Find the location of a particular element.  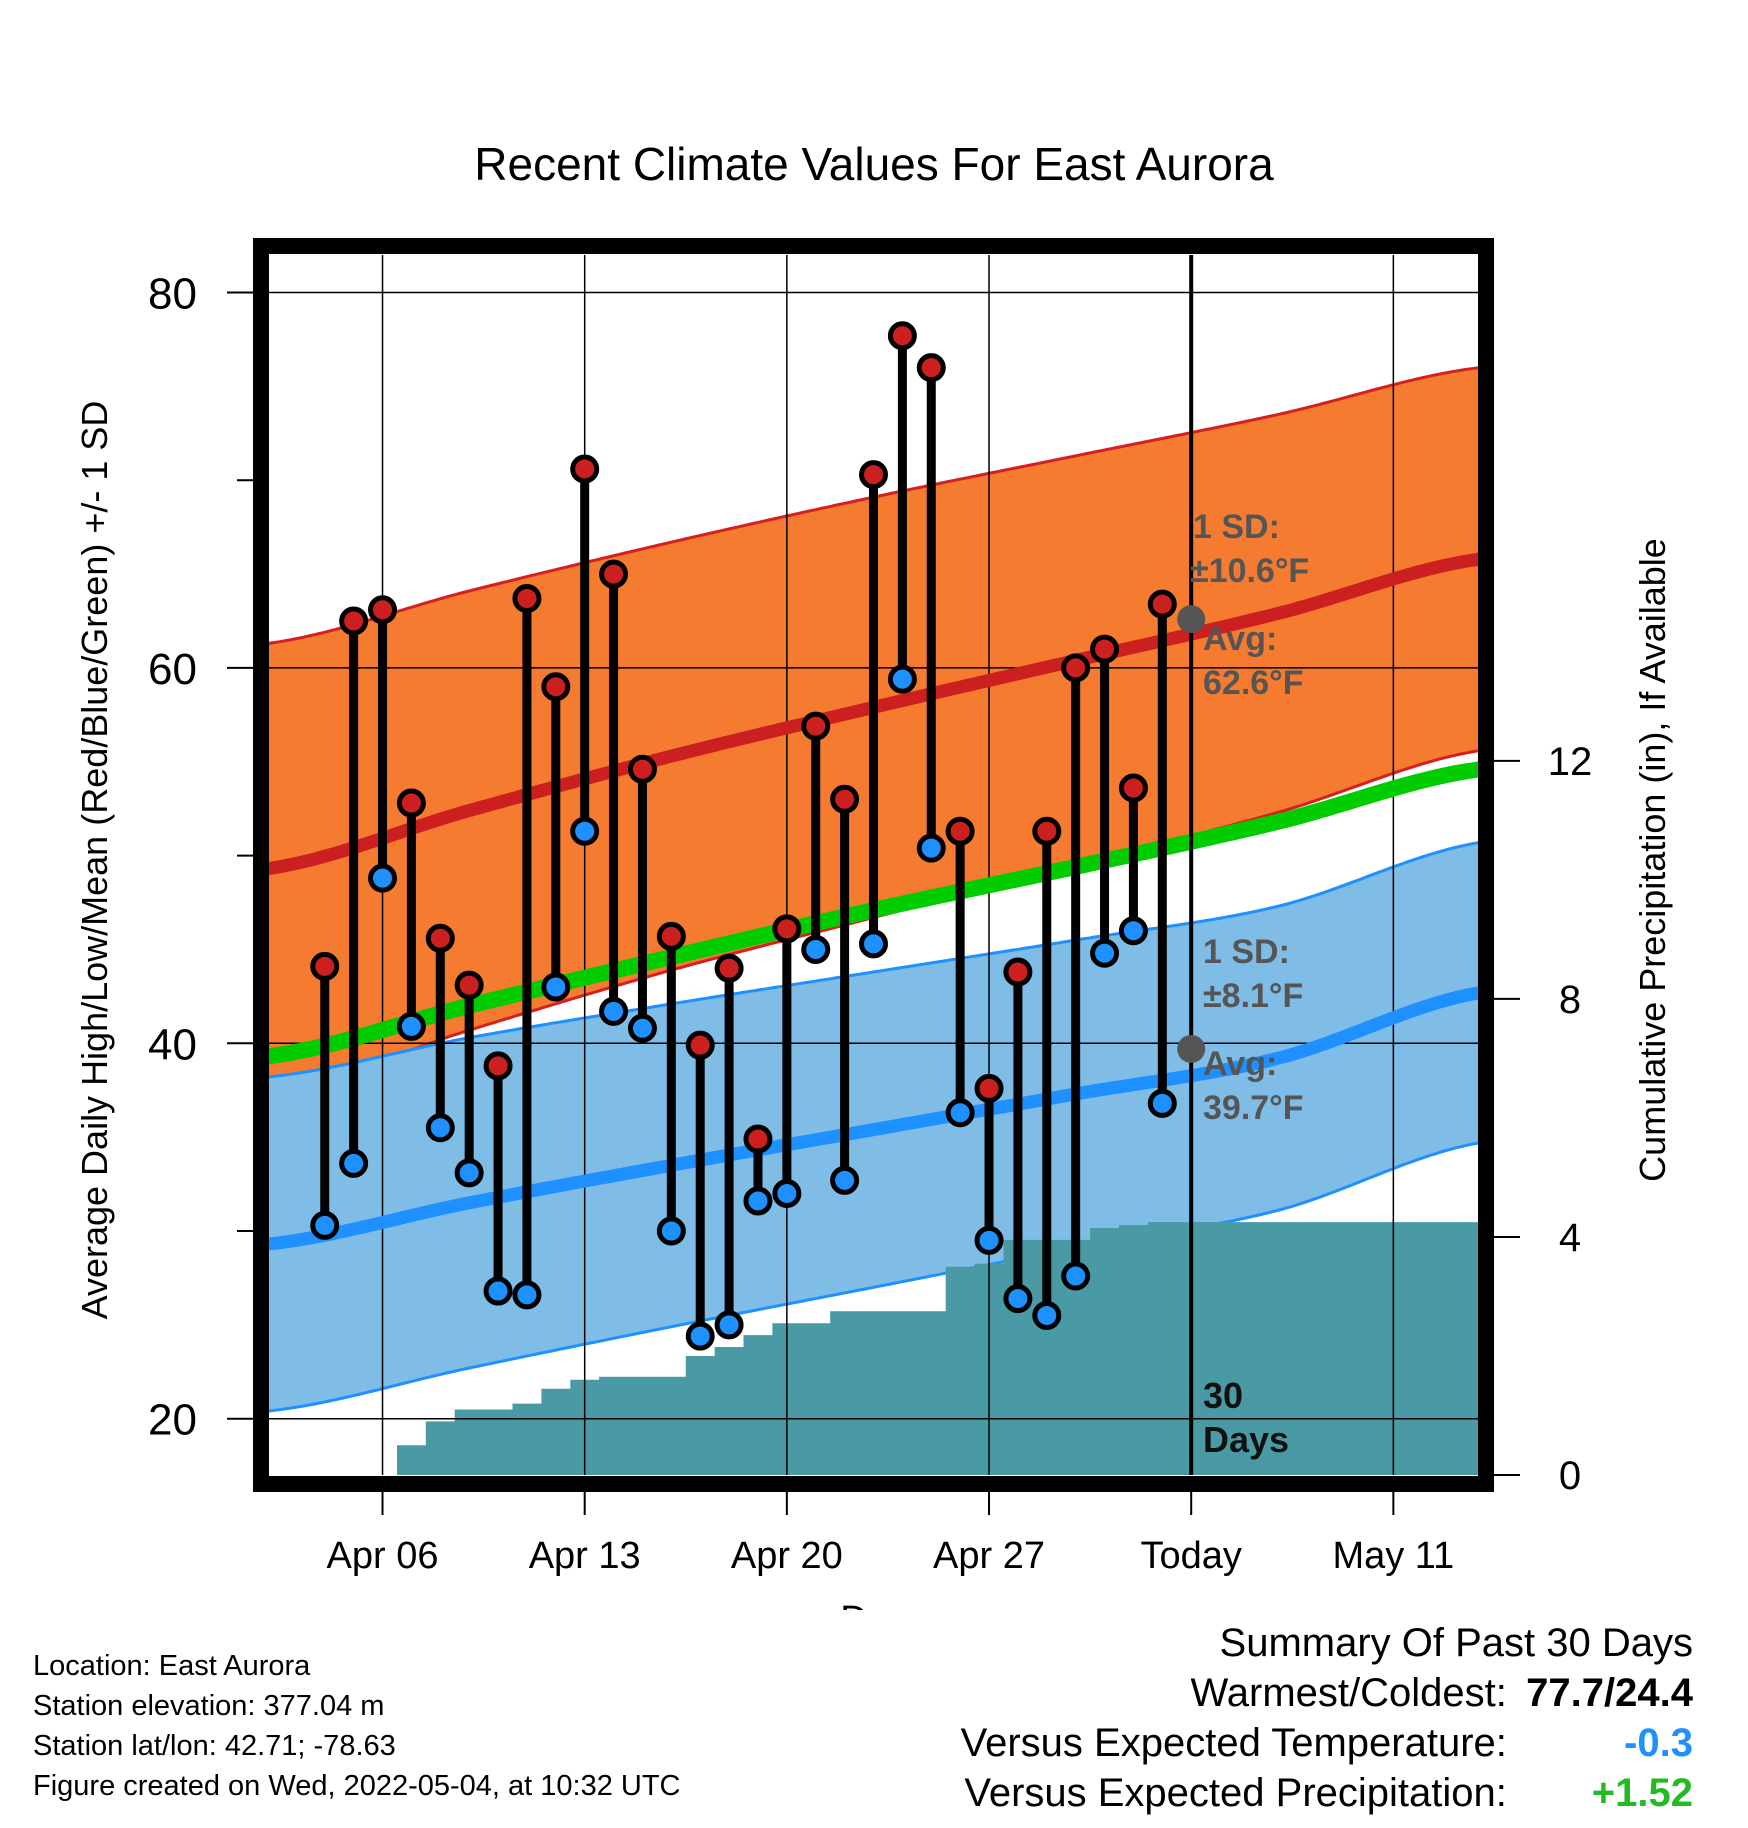

x-tick-label: Today is located at coordinates (1190, 1556).